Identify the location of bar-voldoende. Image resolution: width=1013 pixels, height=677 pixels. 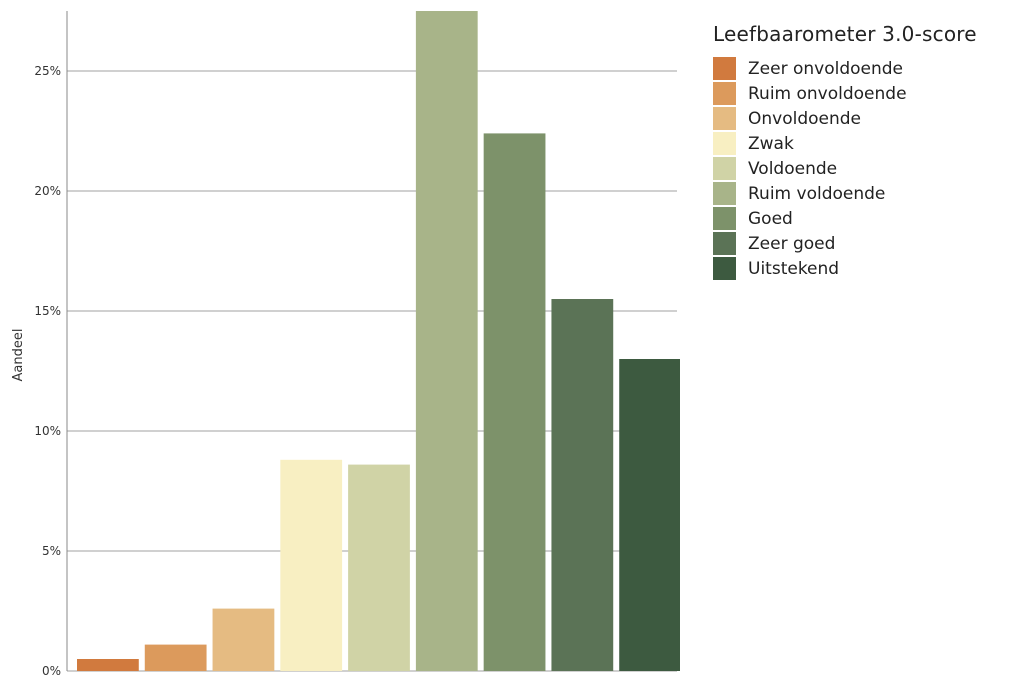
(379, 567).